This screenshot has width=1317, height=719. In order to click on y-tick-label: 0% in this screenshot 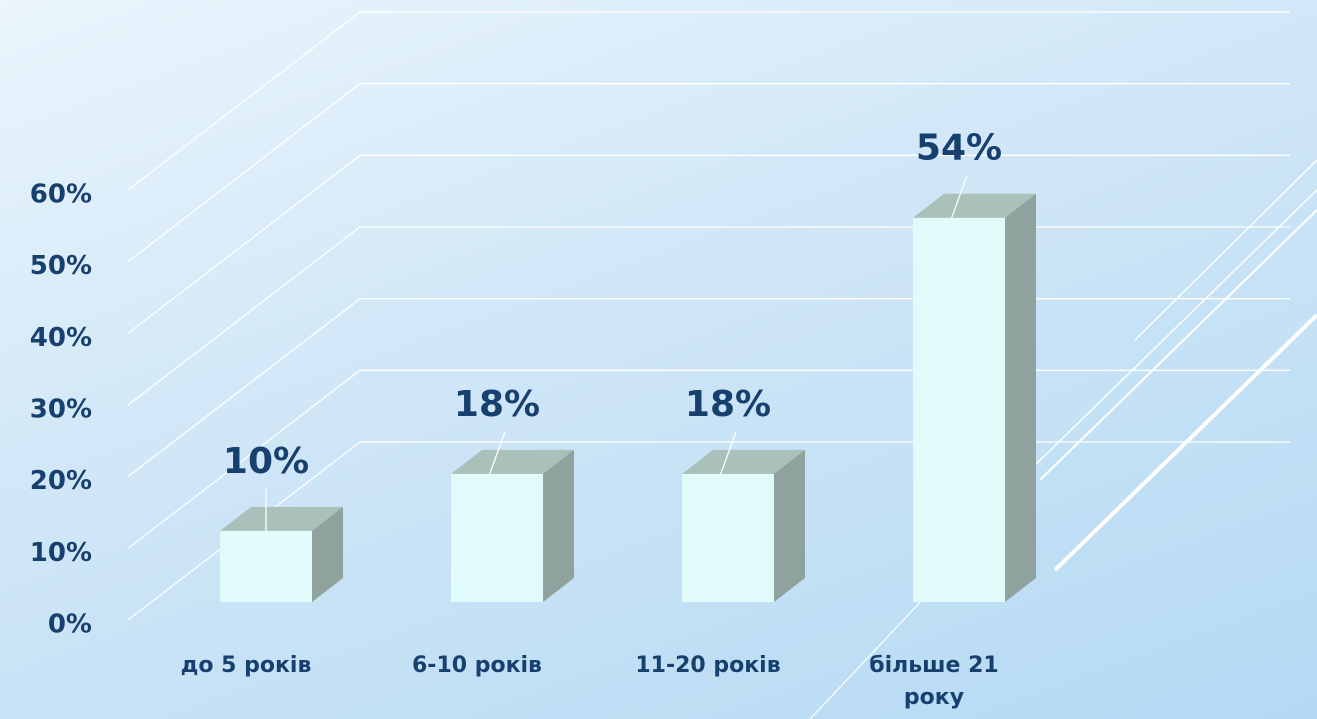, I will do `click(70, 625)`.